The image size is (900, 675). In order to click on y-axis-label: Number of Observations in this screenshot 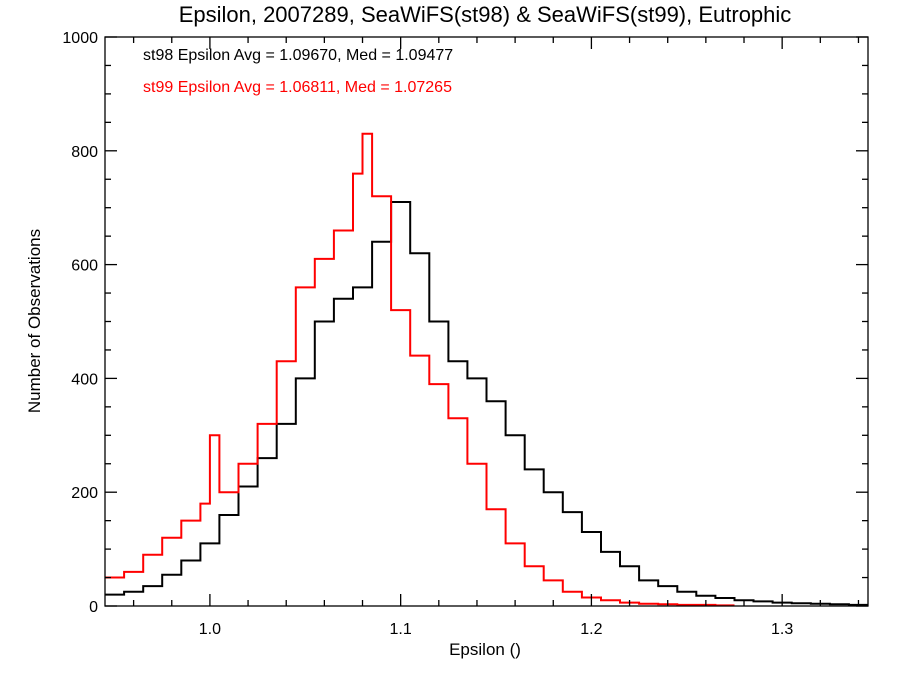, I will do `click(34, 321)`.